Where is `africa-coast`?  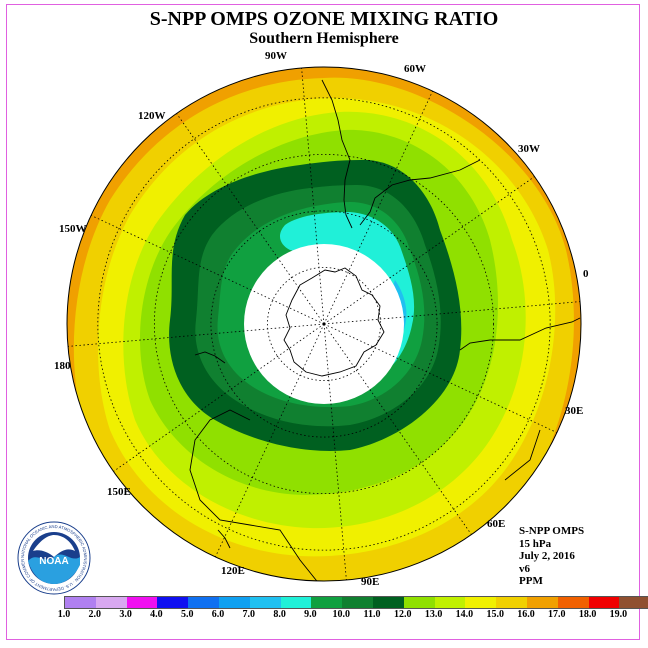 africa-coast is located at coordinates (520, 334).